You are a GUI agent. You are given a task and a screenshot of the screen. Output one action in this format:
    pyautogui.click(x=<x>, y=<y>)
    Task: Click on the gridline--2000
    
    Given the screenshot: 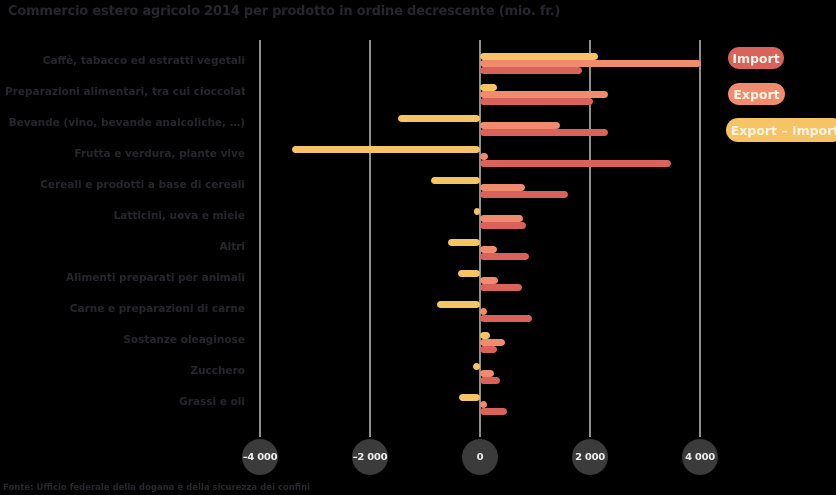 What is the action you would take?
    pyautogui.click(x=370, y=238)
    